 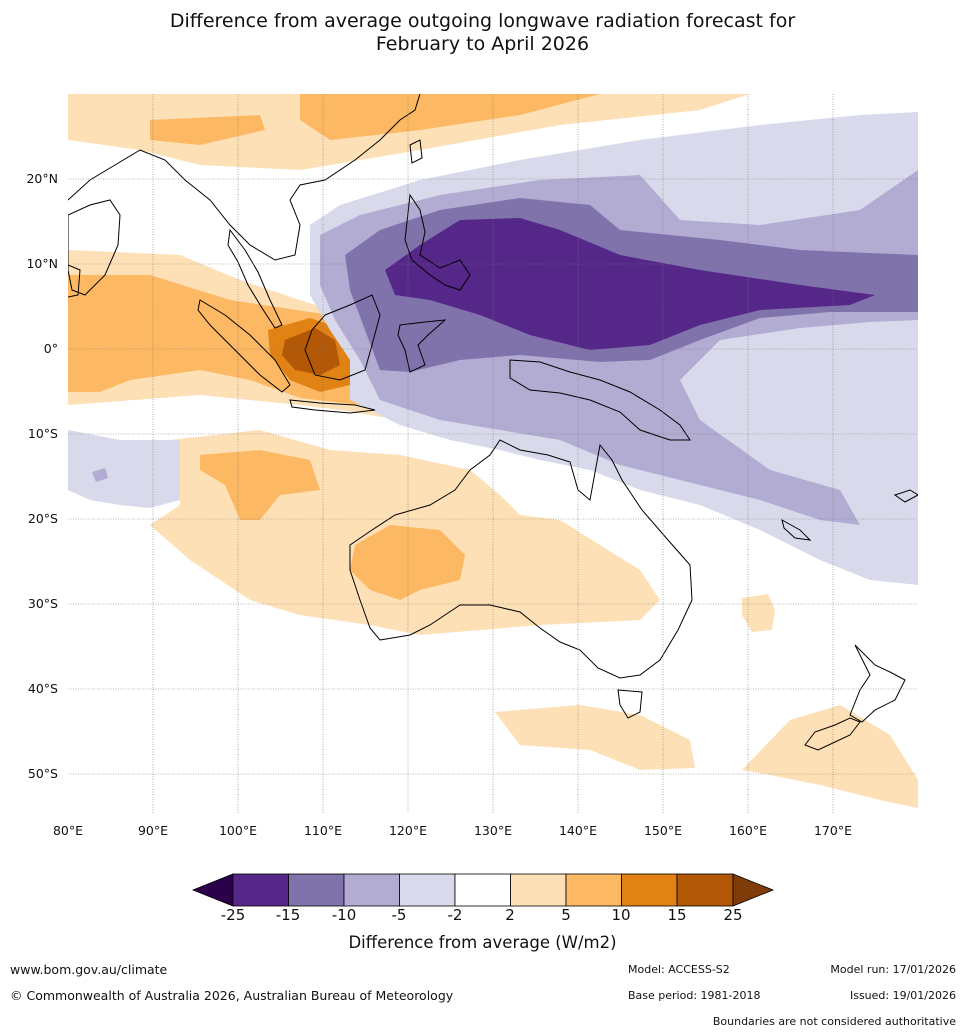 I want to click on colorbar-segment-neg25, so click(x=260, y=890).